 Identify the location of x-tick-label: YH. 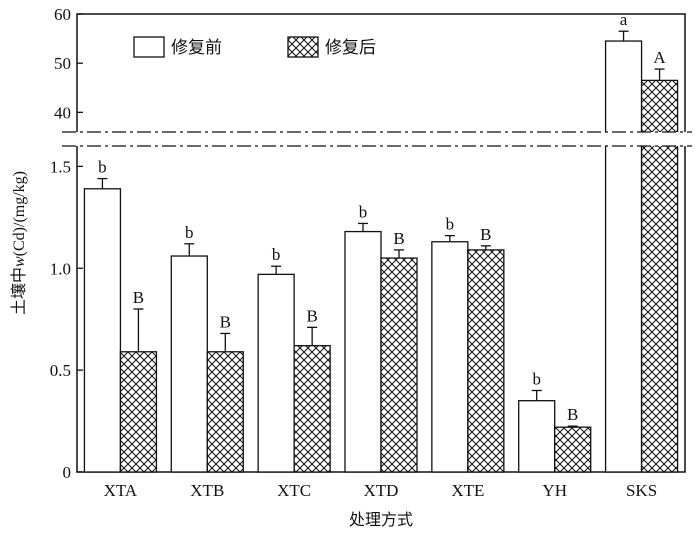
(554, 490).